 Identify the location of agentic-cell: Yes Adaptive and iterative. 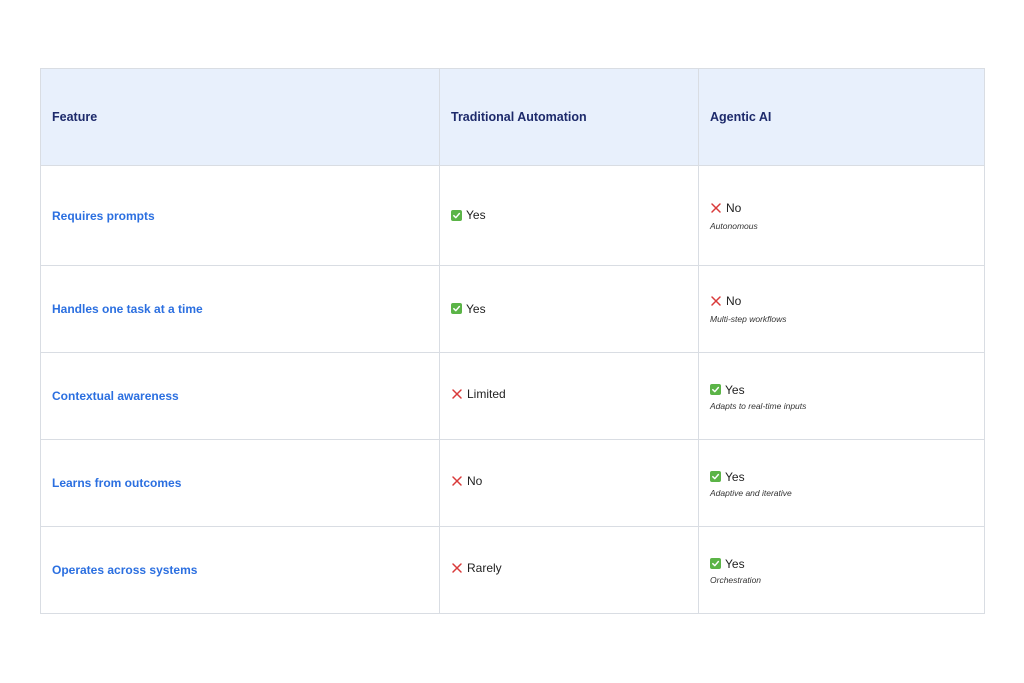
(841, 483).